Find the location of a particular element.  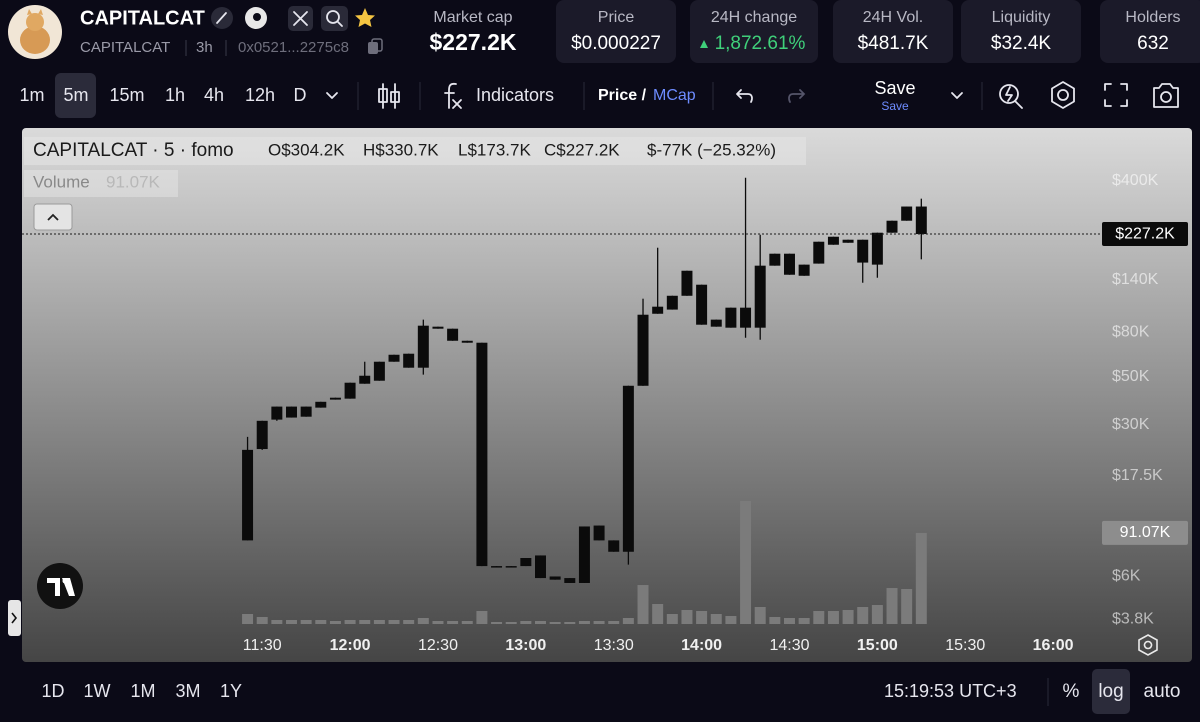

redo-button is located at coordinates (797, 96).